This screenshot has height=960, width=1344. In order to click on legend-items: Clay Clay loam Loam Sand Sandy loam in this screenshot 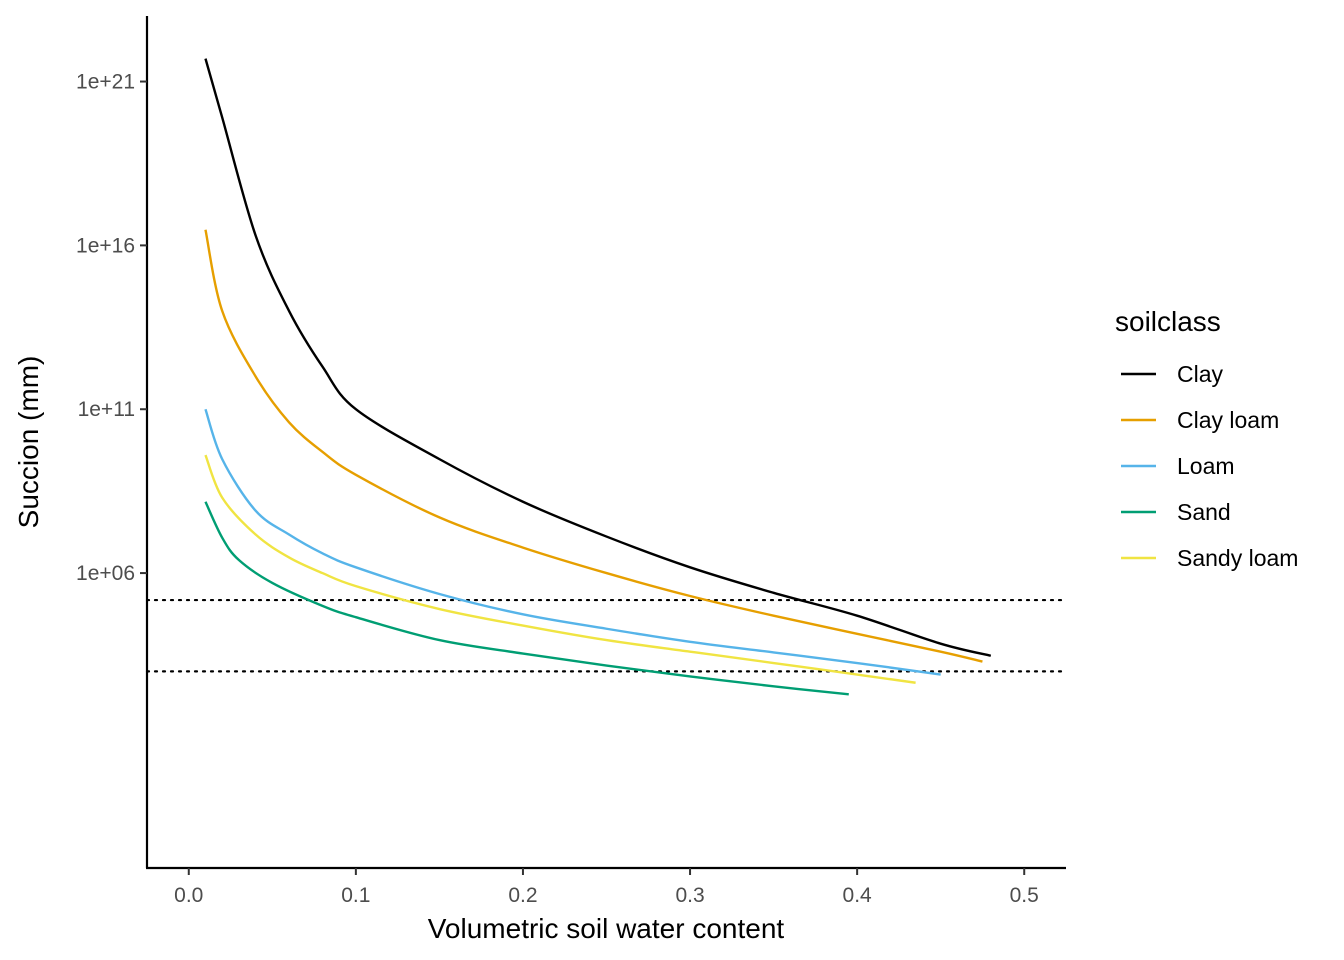, I will do `click(1209, 466)`.